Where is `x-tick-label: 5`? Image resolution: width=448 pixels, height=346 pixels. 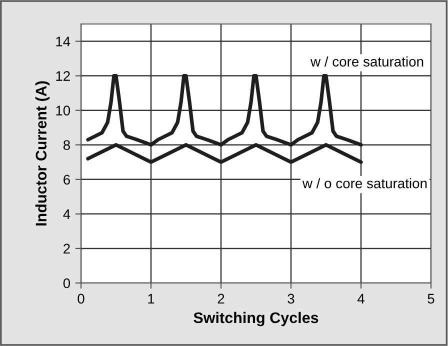
x-tick-label: 5 is located at coordinates (431, 299).